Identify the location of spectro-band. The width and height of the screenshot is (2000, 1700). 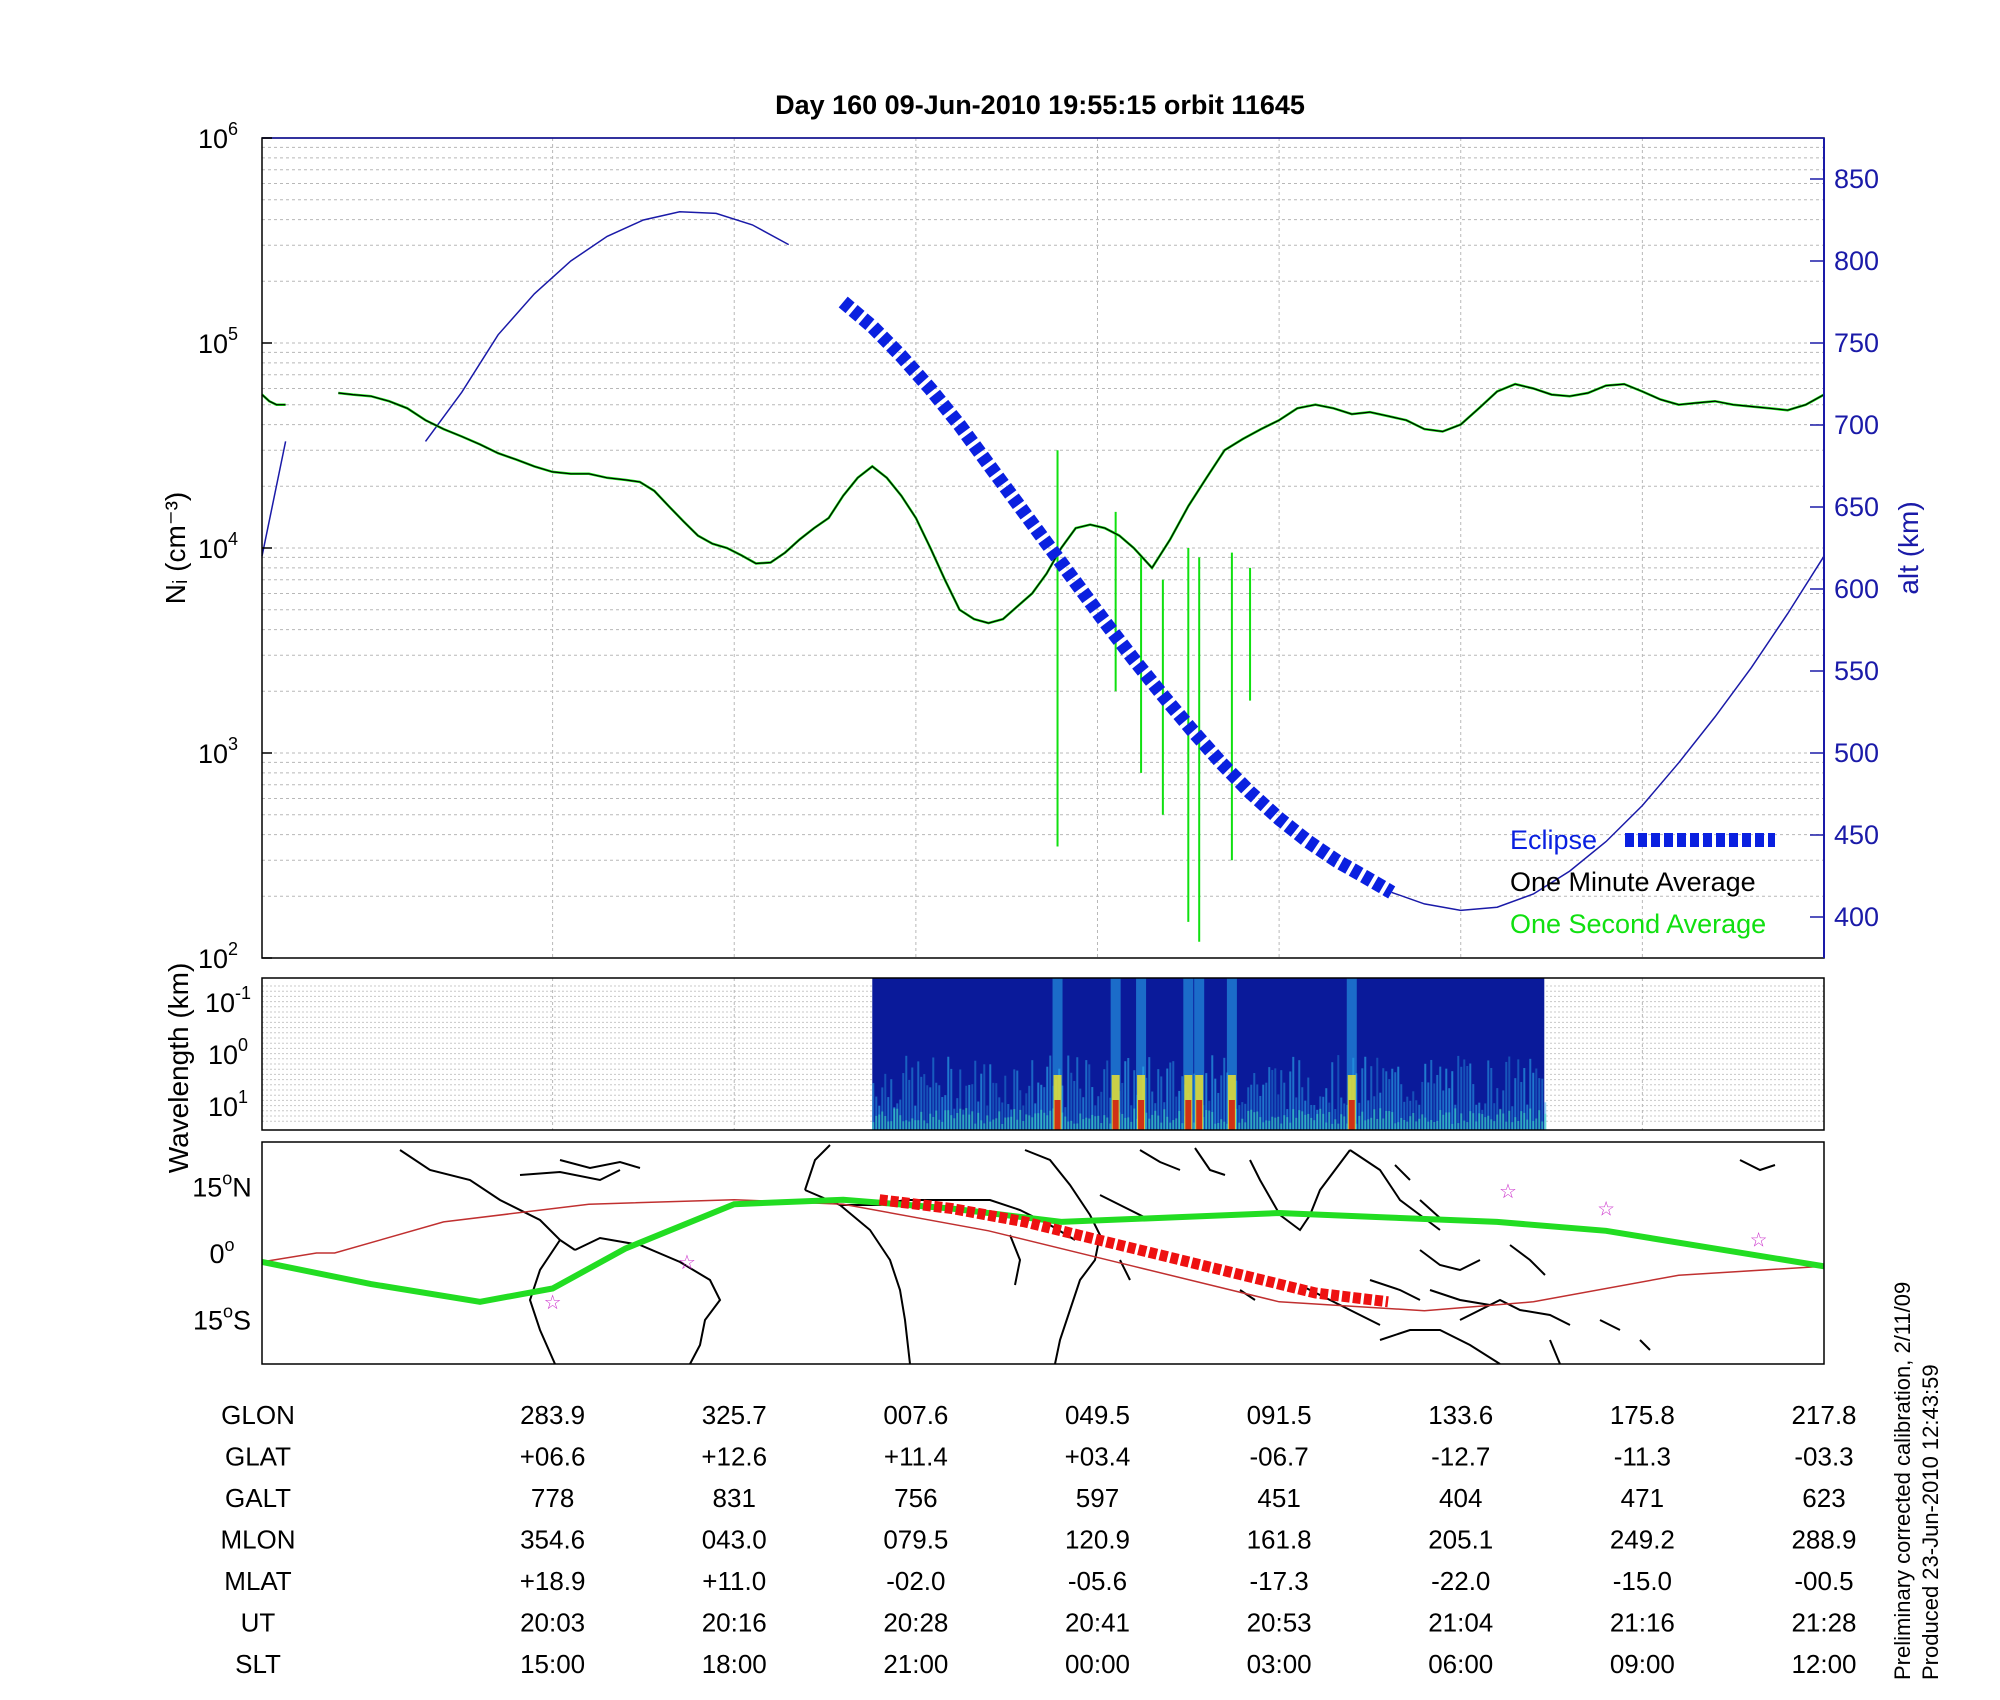
(1231, 1054).